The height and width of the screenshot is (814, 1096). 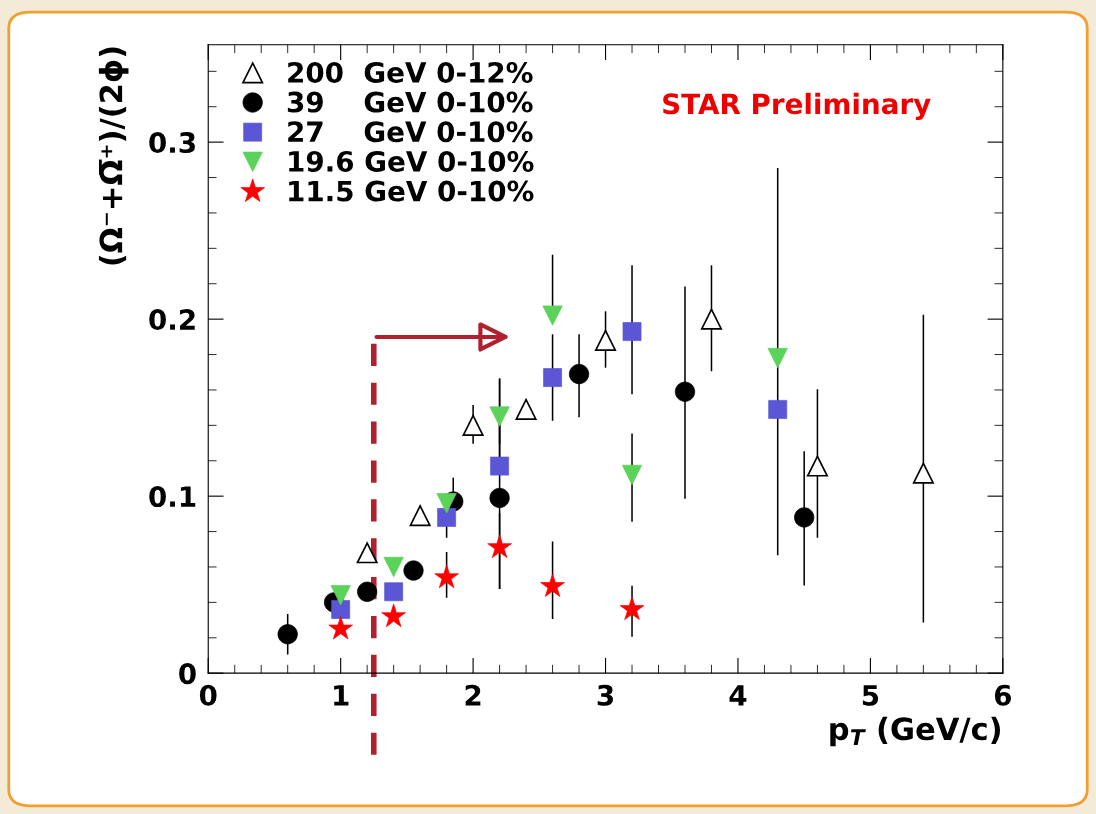 What do you see at coordinates (187, 674) in the screenshot?
I see `y-tick-label: 0` at bounding box center [187, 674].